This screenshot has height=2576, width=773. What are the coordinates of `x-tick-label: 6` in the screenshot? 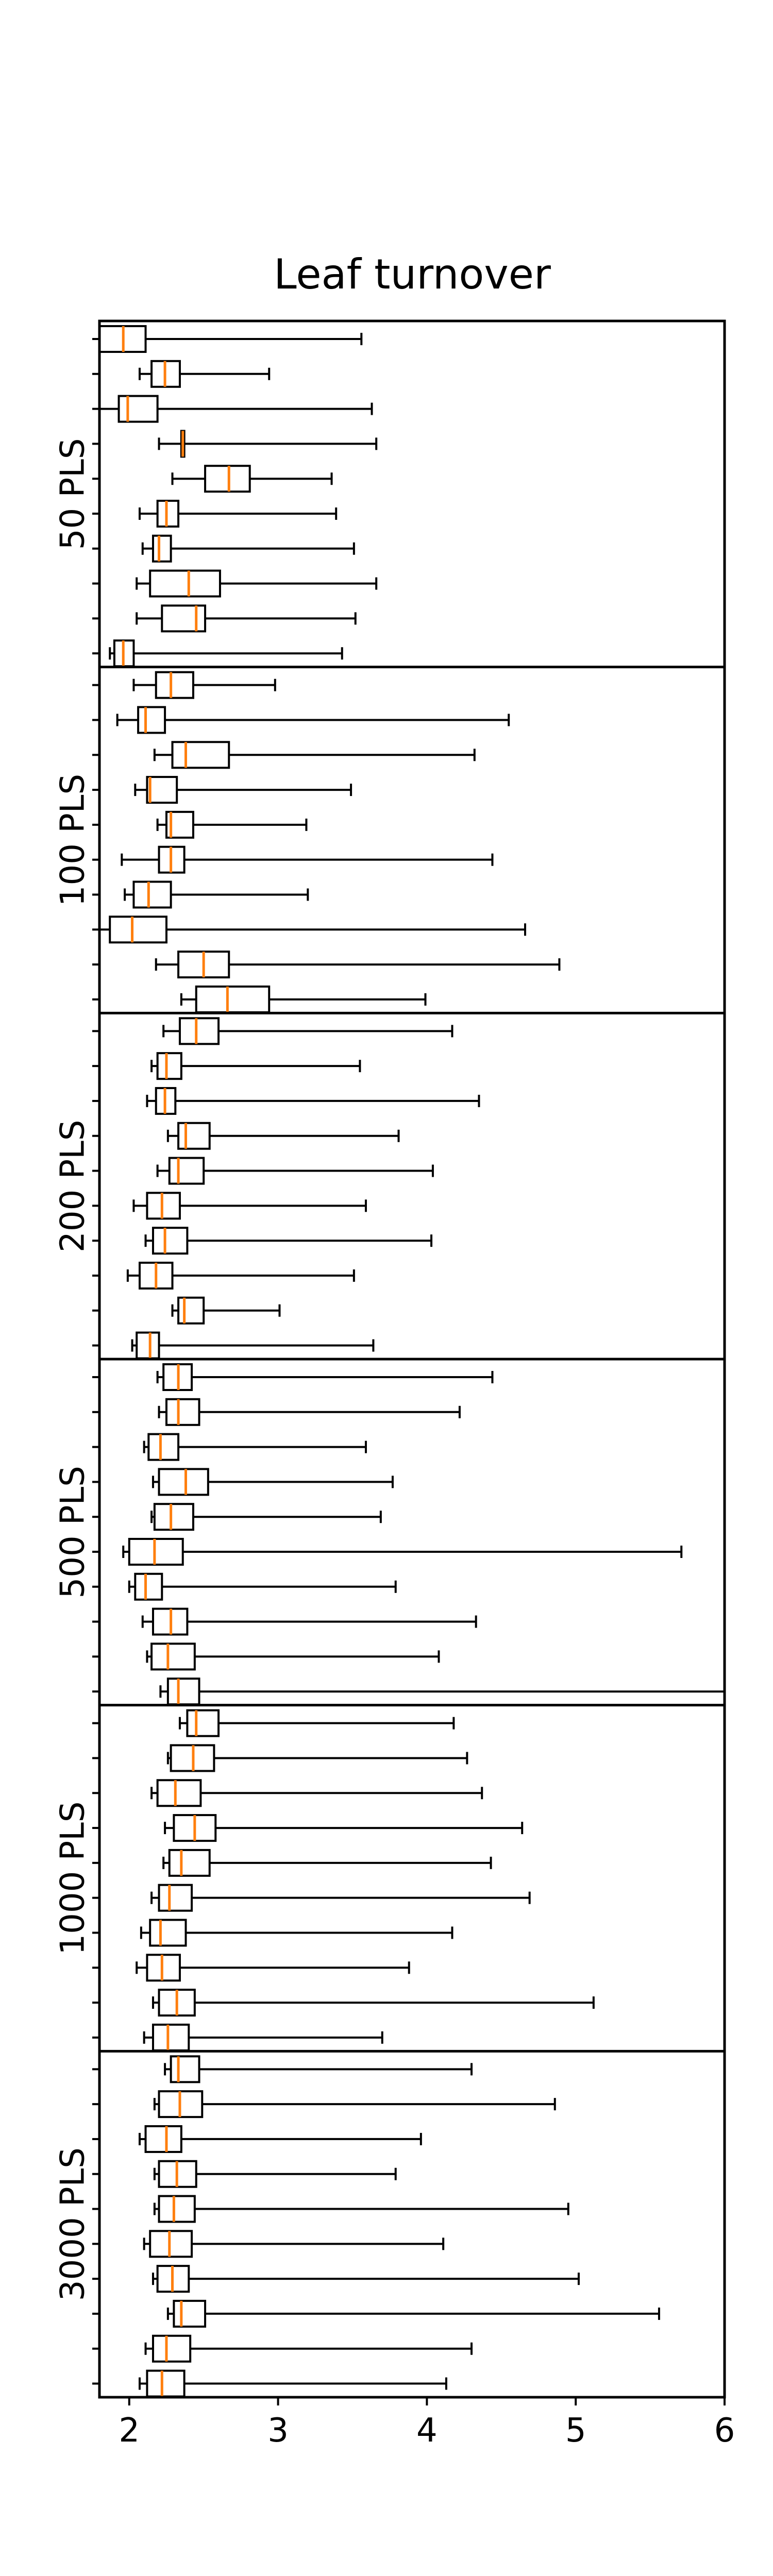 It's located at (724, 2431).